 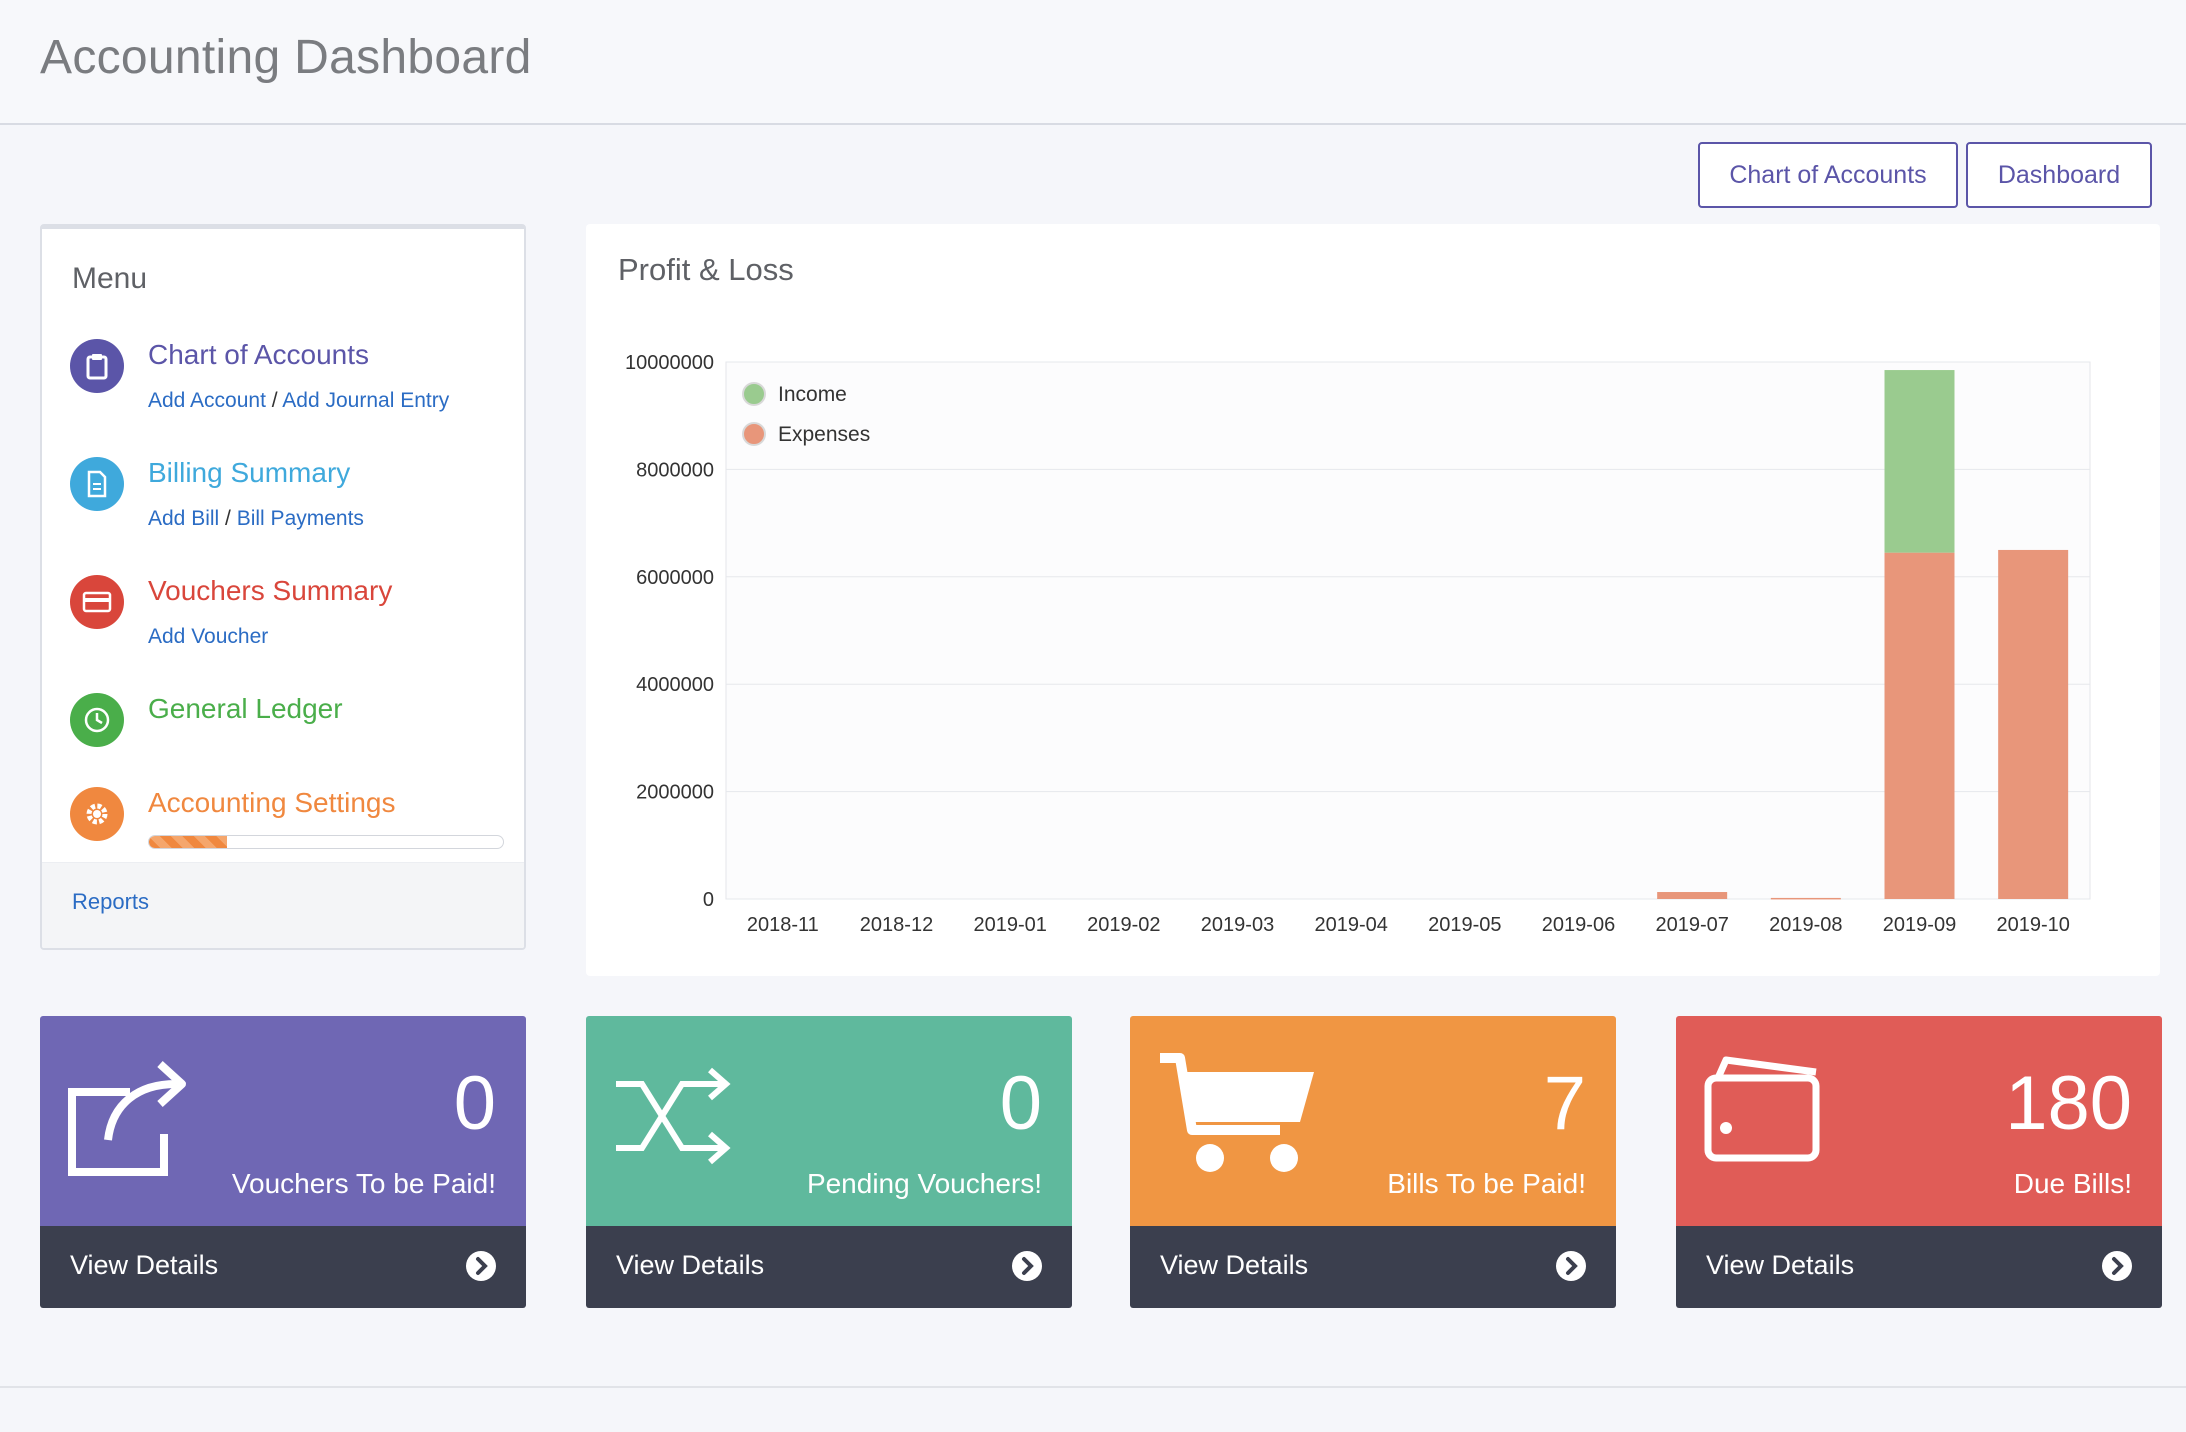 What do you see at coordinates (1009, 925) in the screenshot?
I see `x-tick-label: 2019-01` at bounding box center [1009, 925].